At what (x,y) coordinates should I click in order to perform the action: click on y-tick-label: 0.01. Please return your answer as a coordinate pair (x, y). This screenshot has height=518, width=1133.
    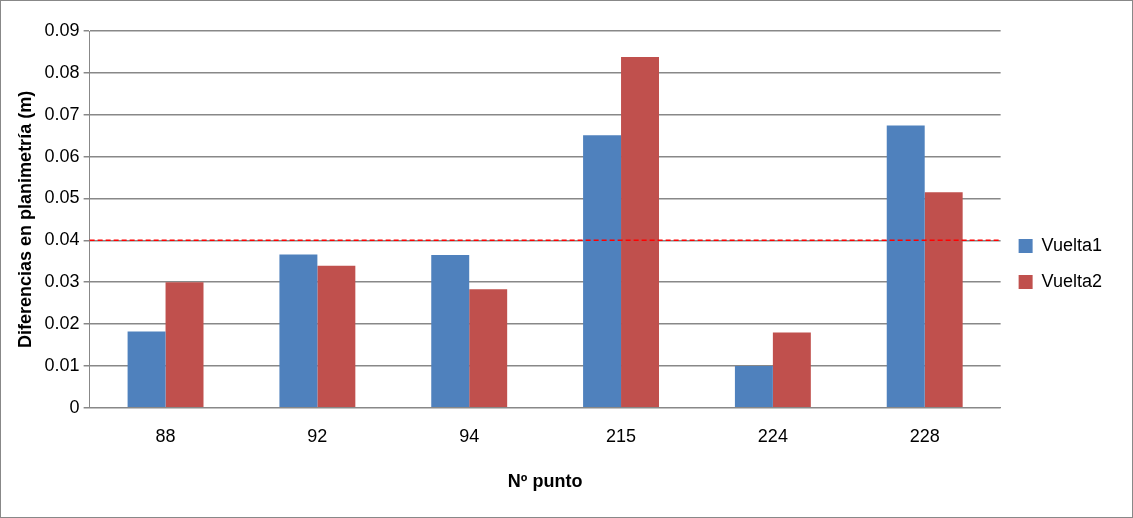
    Looking at the image, I should click on (62, 364).